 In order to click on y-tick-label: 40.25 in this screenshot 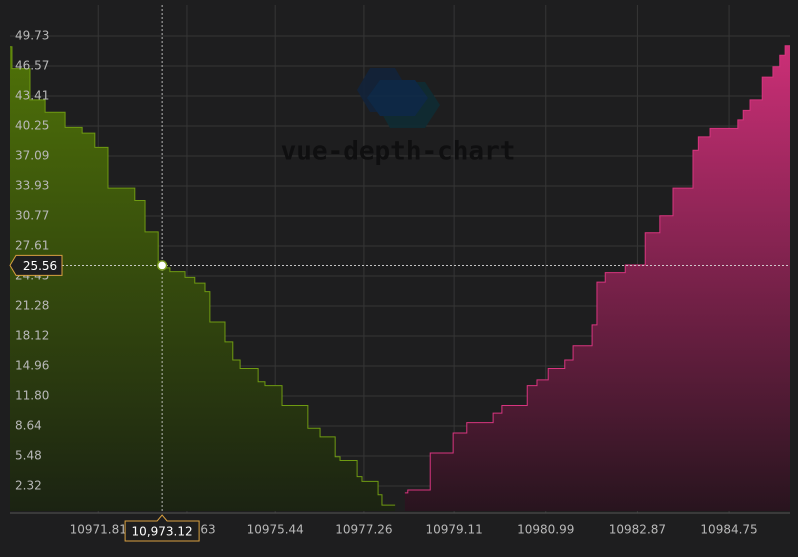, I will do `click(32, 126)`.